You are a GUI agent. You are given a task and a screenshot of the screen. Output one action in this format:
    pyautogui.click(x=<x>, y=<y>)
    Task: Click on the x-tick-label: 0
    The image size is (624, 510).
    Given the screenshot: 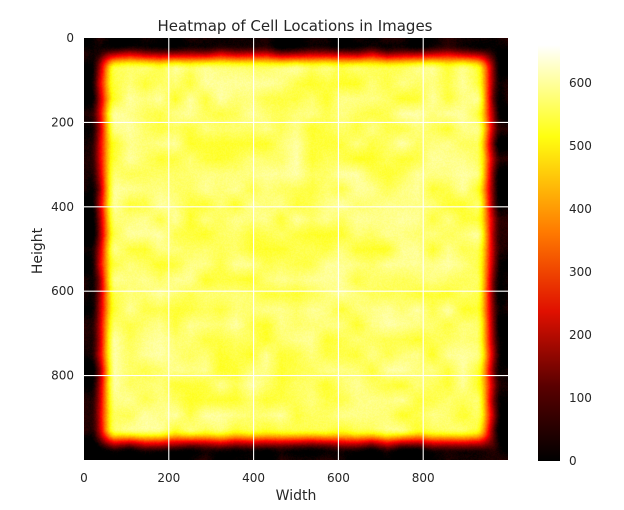 What is the action you would take?
    pyautogui.click(x=84, y=478)
    